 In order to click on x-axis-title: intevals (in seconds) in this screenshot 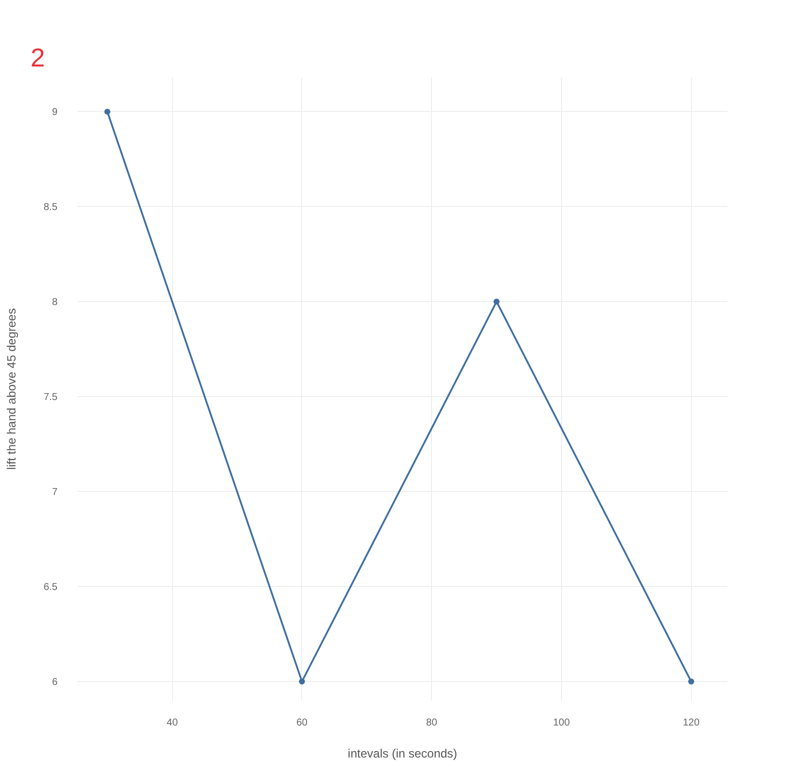, I will do `click(403, 753)`.